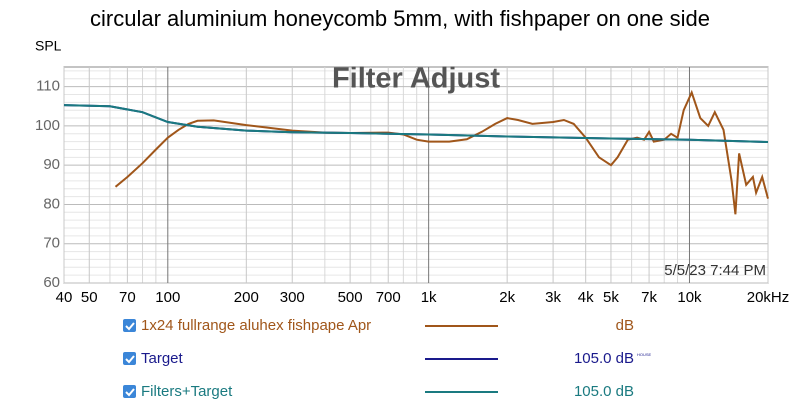 Image resolution: width=800 pixels, height=410 pixels. I want to click on x-tick-label: 1k, so click(429, 297).